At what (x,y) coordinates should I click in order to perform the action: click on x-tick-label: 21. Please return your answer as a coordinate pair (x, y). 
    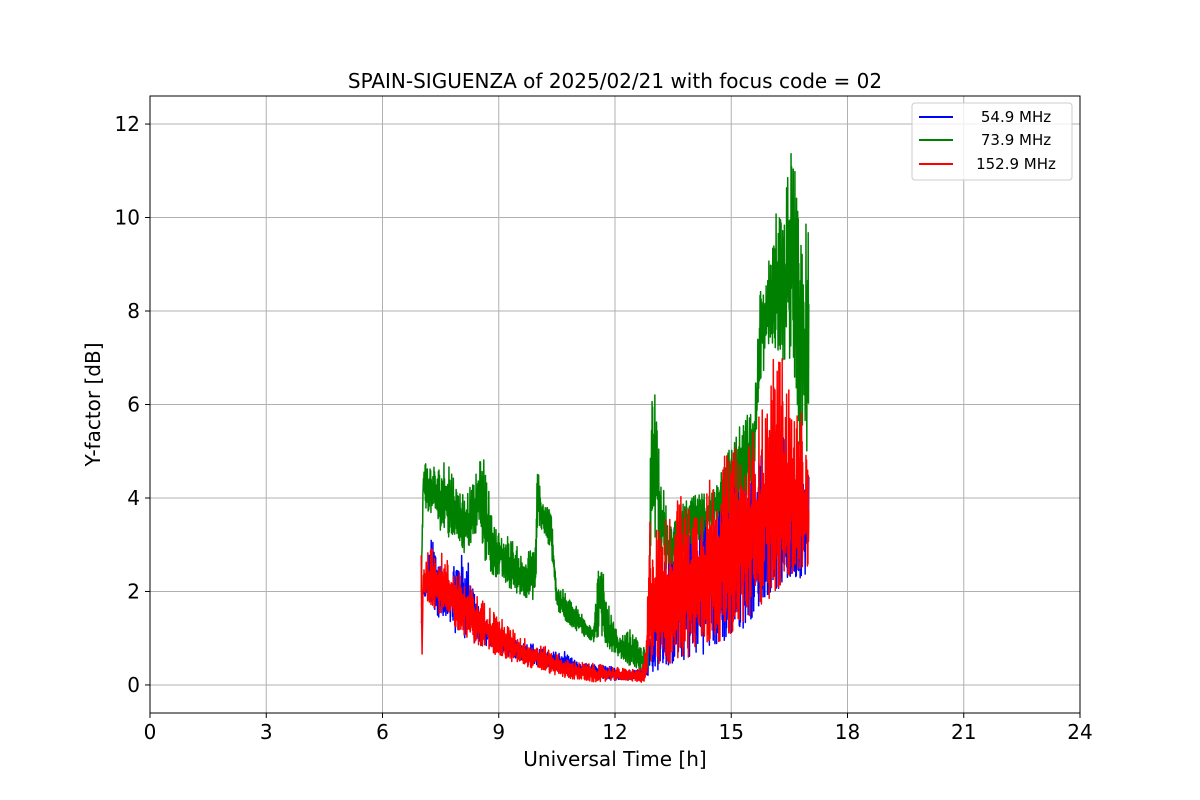
    Looking at the image, I should click on (963, 732).